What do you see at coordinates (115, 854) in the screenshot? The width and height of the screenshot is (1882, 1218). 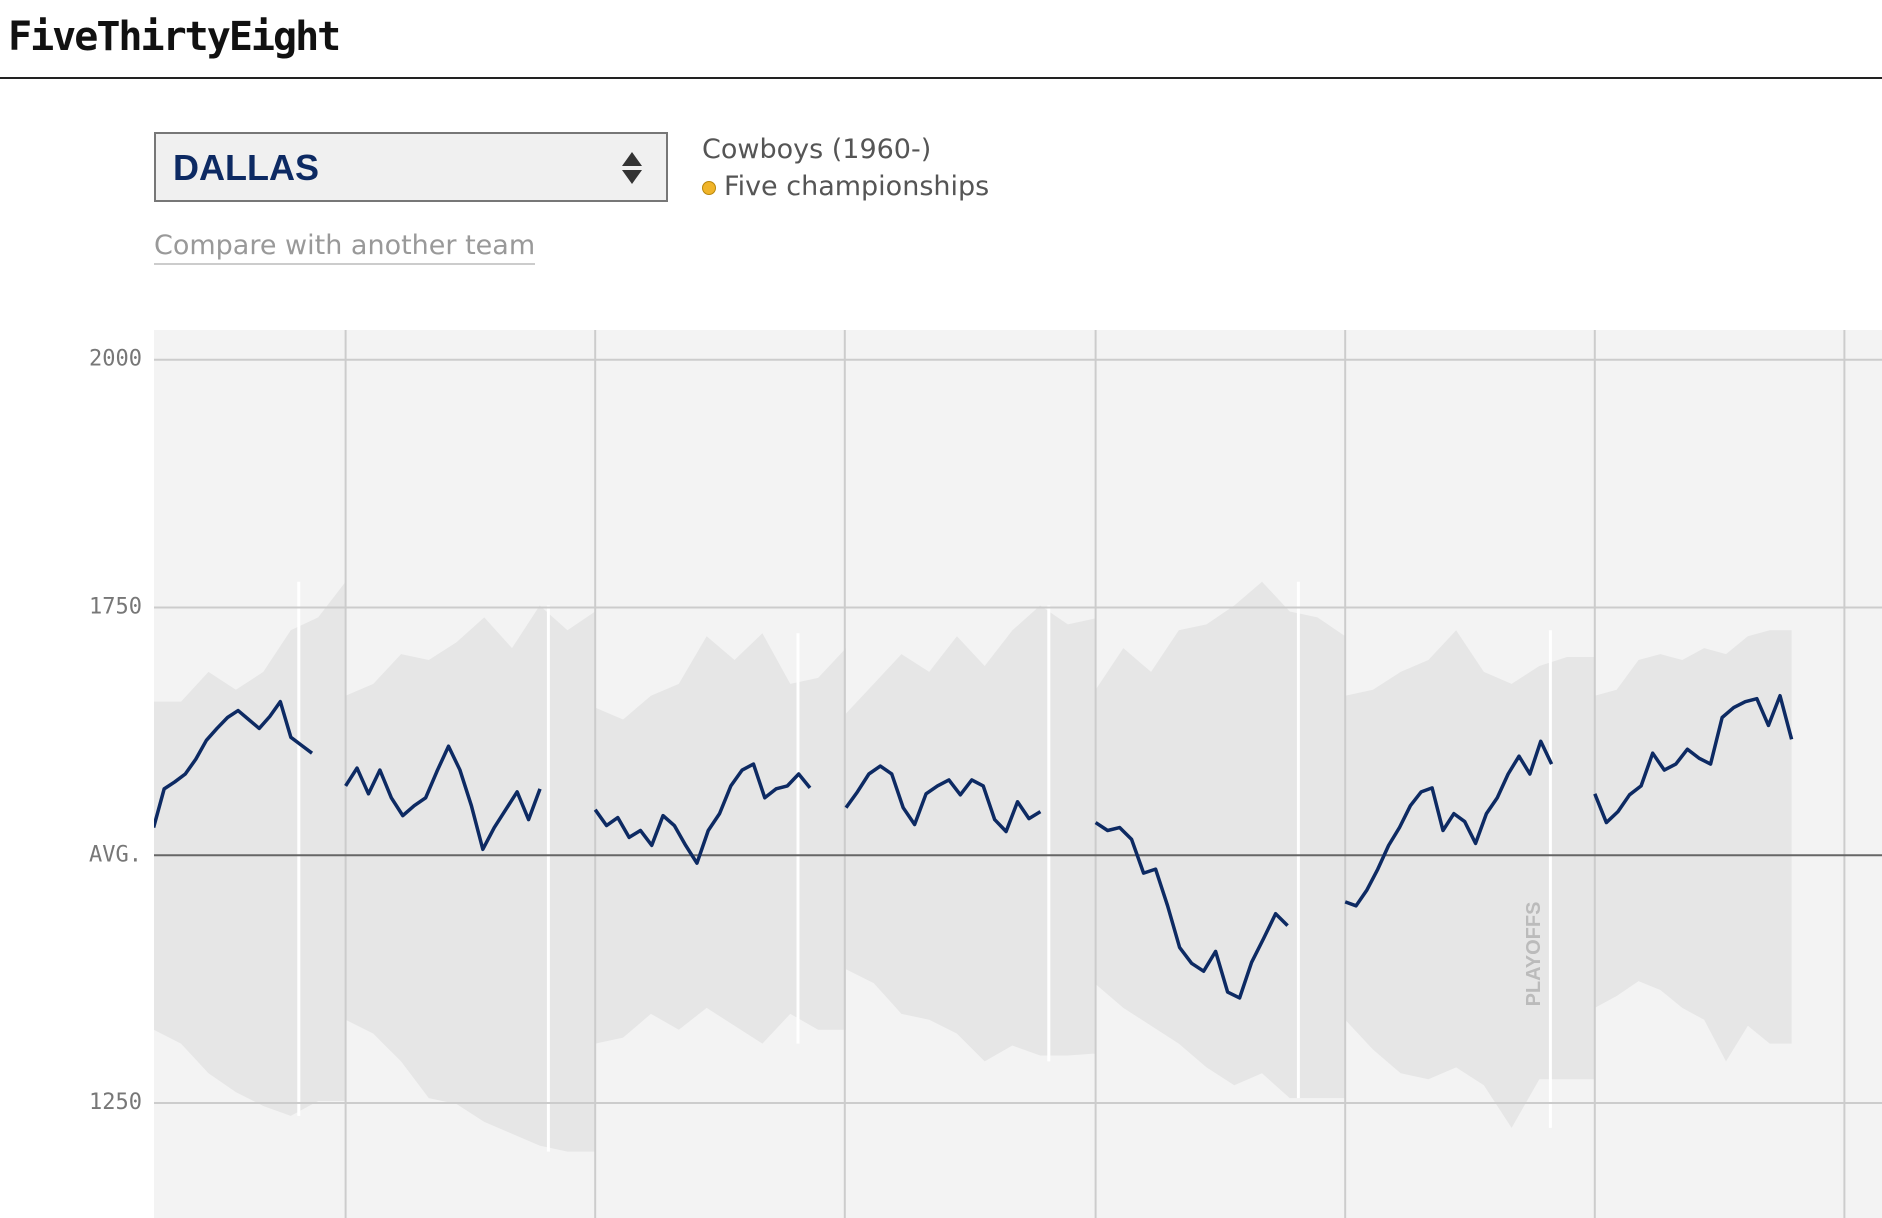 I see `y-tick-label: AVG.` at bounding box center [115, 854].